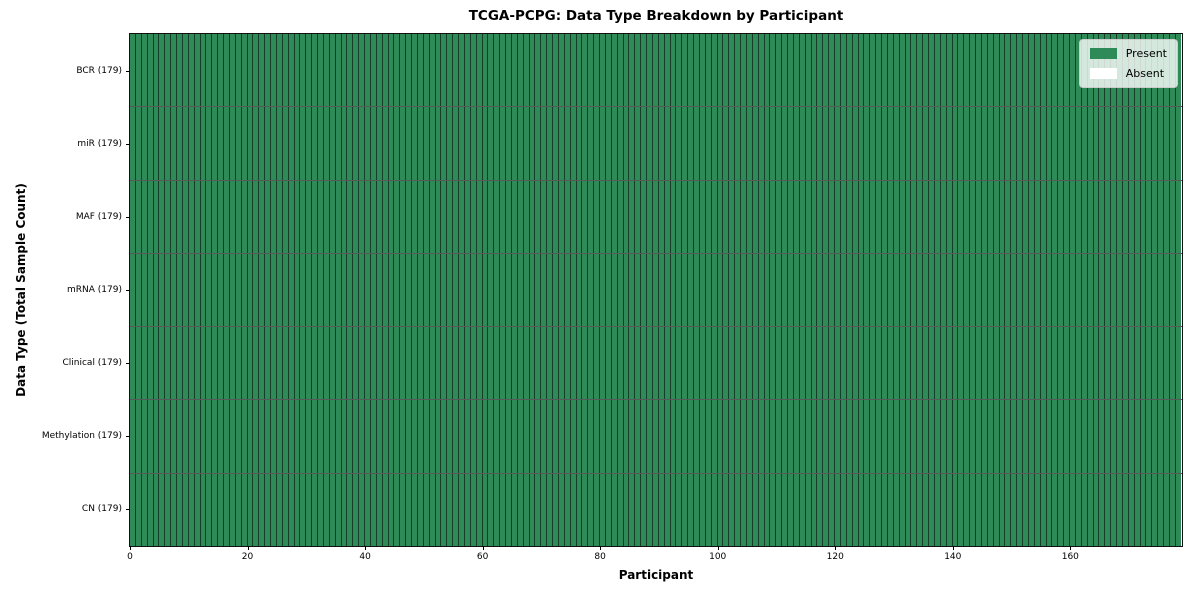 This screenshot has width=1200, height=600. I want to click on legend-swatch-absent-icon, so click(1103, 73).